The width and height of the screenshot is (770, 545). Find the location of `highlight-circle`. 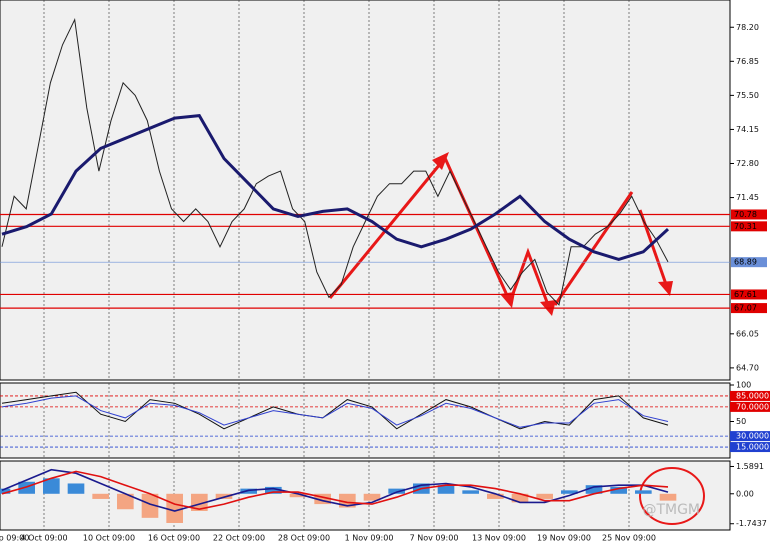

highlight-circle is located at coordinates (672, 496).